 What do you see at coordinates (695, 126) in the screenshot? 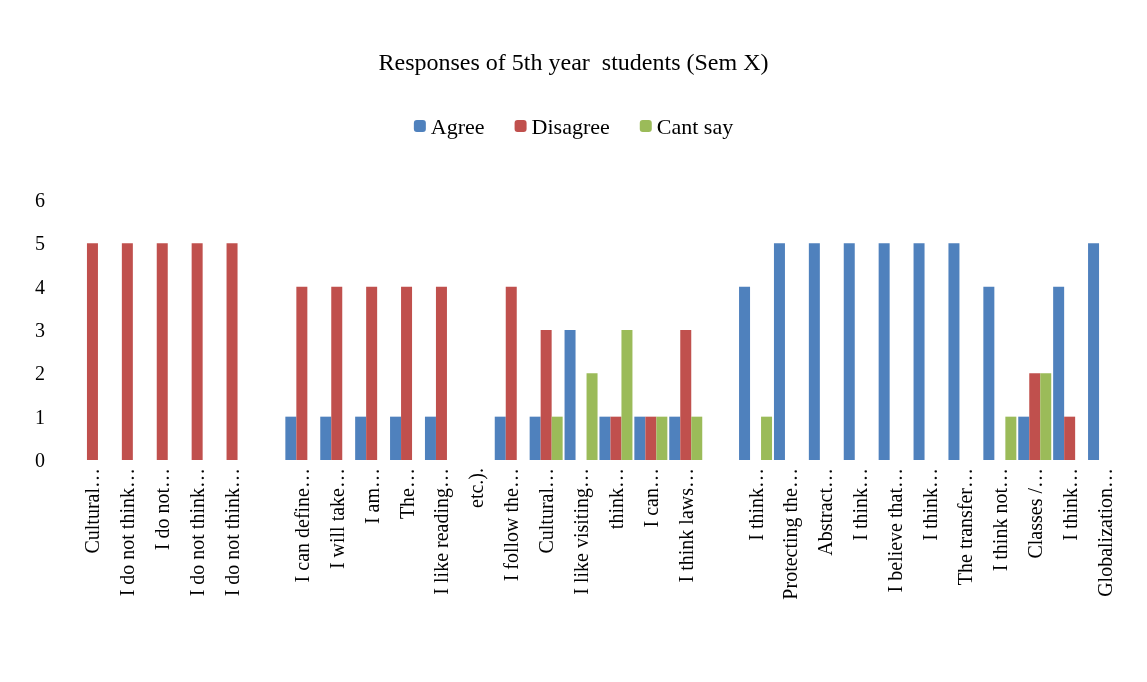
I see `legend-label: Cant say` at bounding box center [695, 126].